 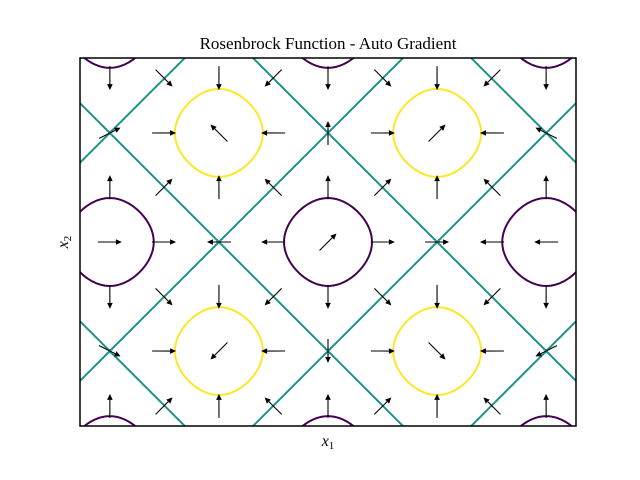 I want to click on y-axis-label-sub: 2, so click(x=68, y=239).